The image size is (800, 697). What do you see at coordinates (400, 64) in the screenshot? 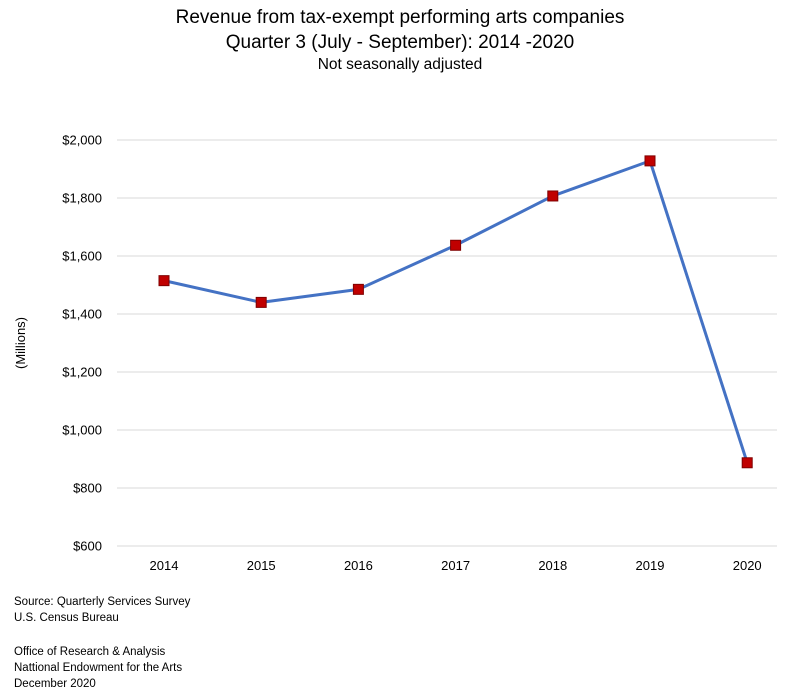
I see `chart-note: Not seasonally adjusted` at bounding box center [400, 64].